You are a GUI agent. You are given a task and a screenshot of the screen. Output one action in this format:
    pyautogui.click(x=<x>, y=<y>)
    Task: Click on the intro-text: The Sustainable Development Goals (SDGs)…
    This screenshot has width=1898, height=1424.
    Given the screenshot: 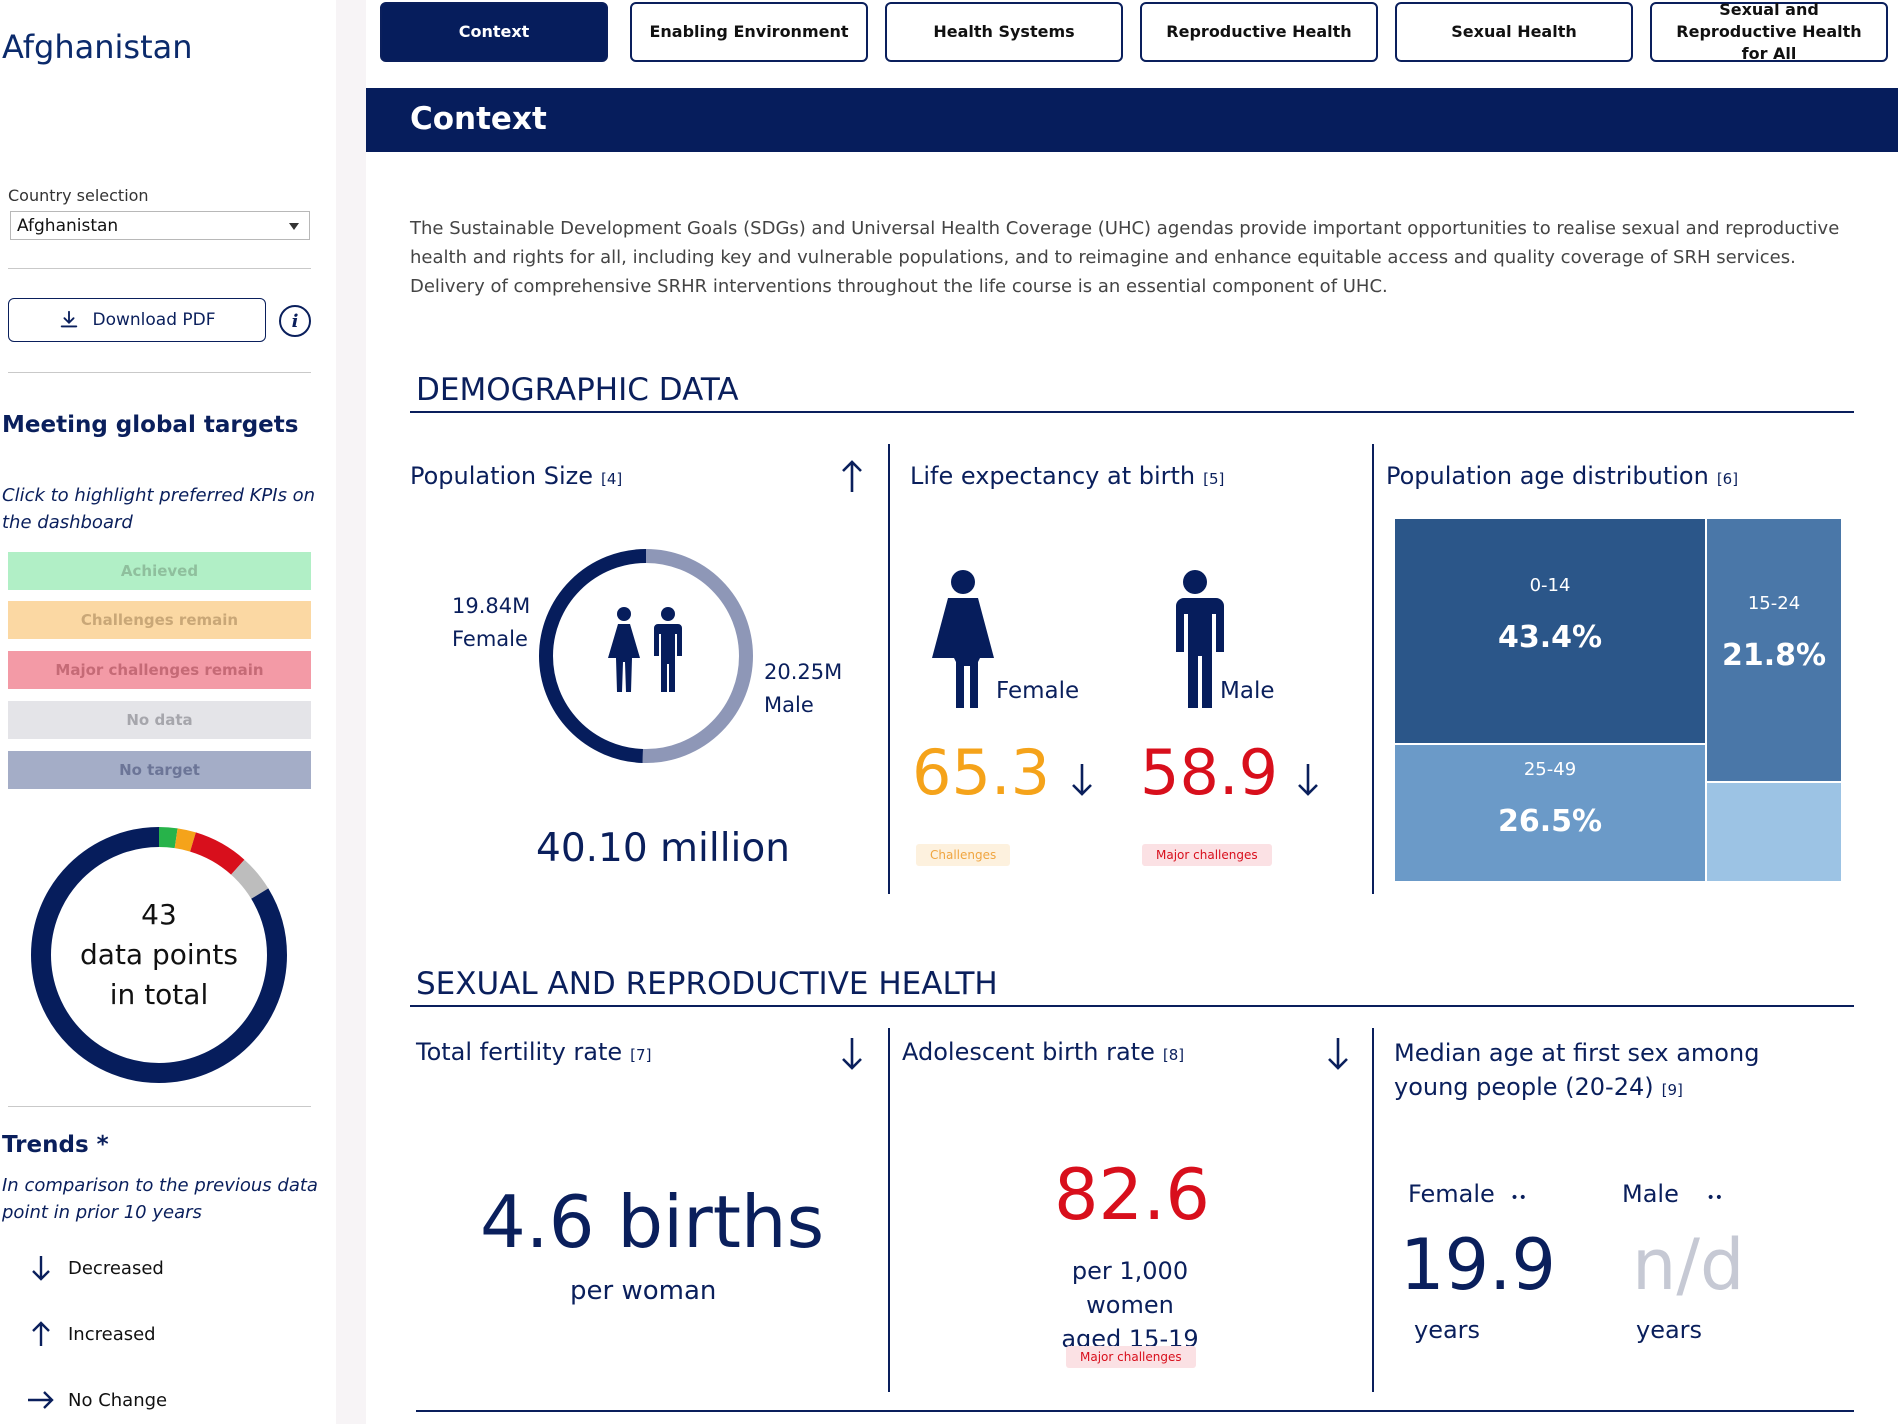 What is the action you would take?
    pyautogui.click(x=1125, y=257)
    